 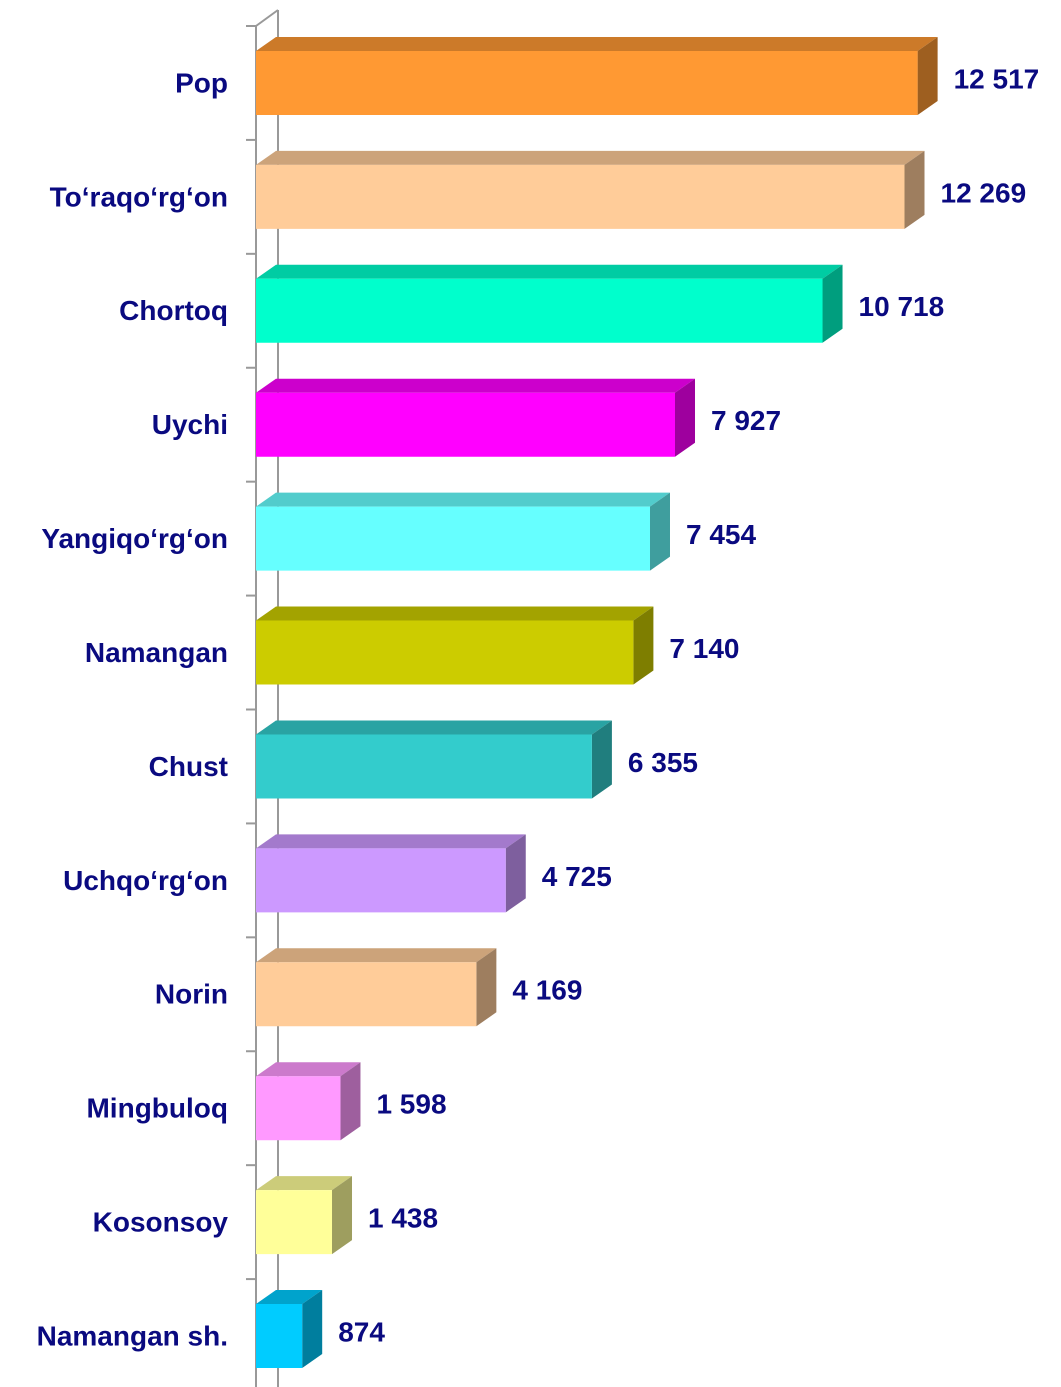 What do you see at coordinates (902, 306) in the screenshot?
I see `value-label: 10 718` at bounding box center [902, 306].